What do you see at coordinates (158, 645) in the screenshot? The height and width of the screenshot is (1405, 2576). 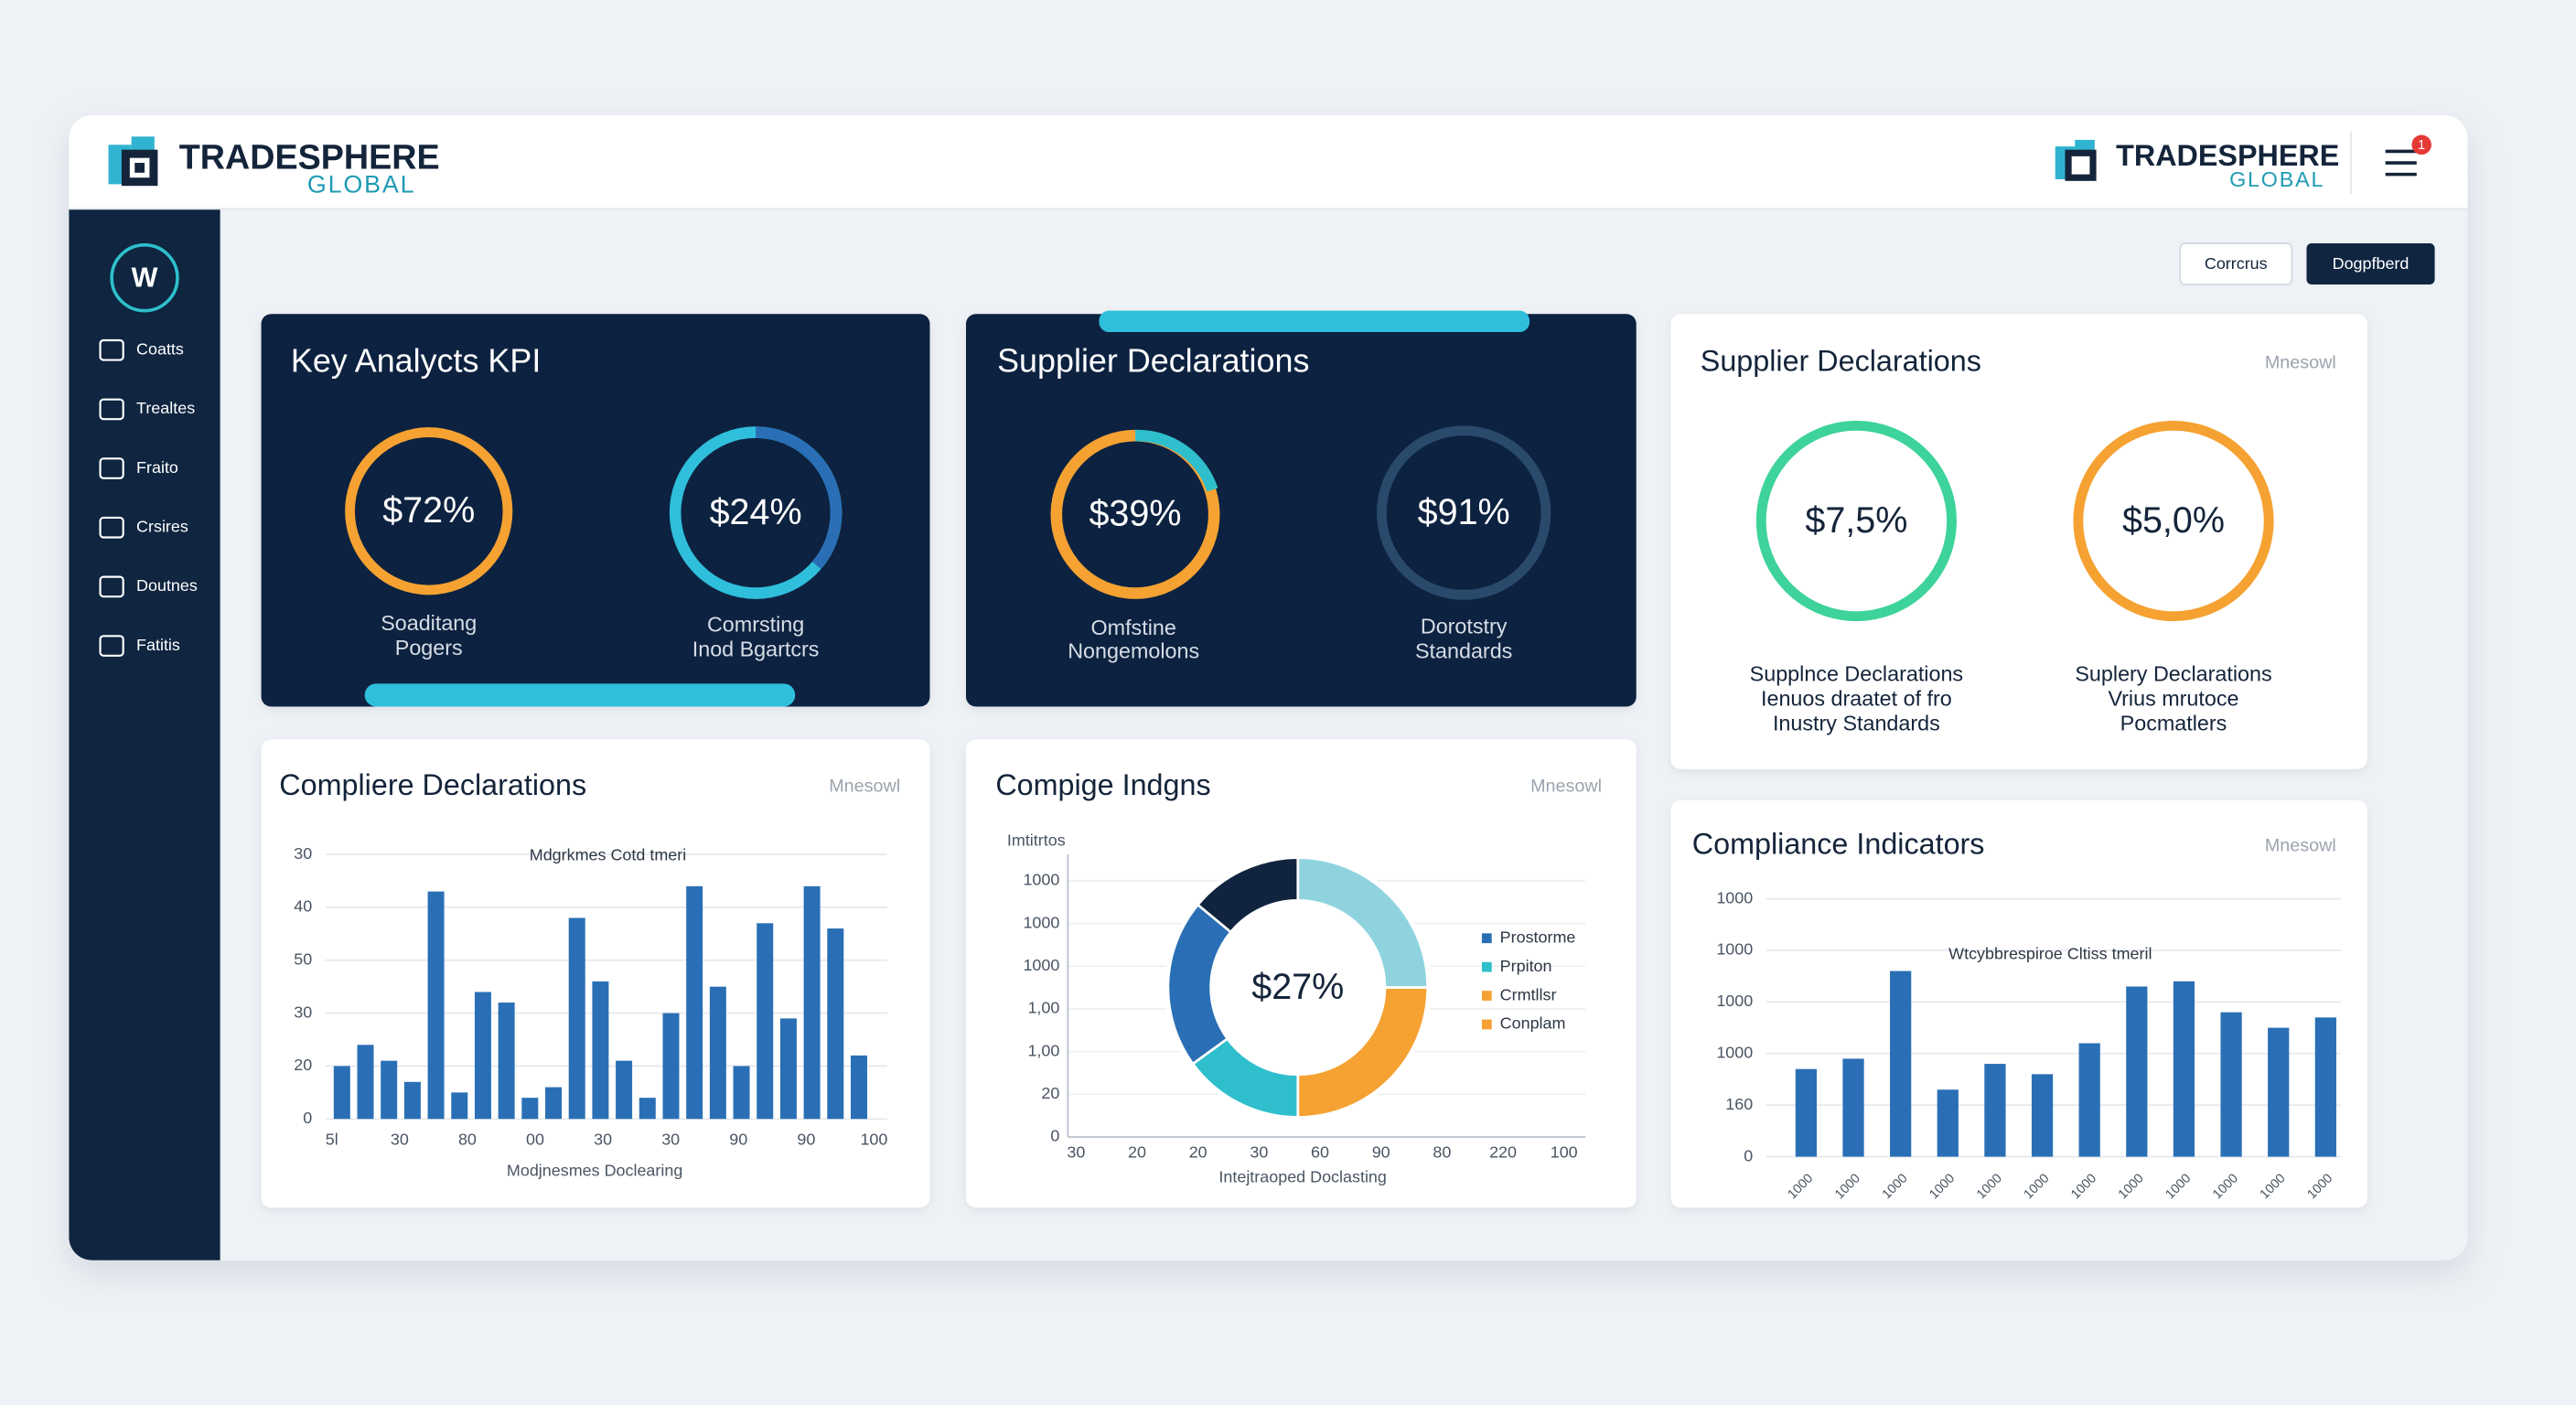 I see `nav-label: Fatitis` at bounding box center [158, 645].